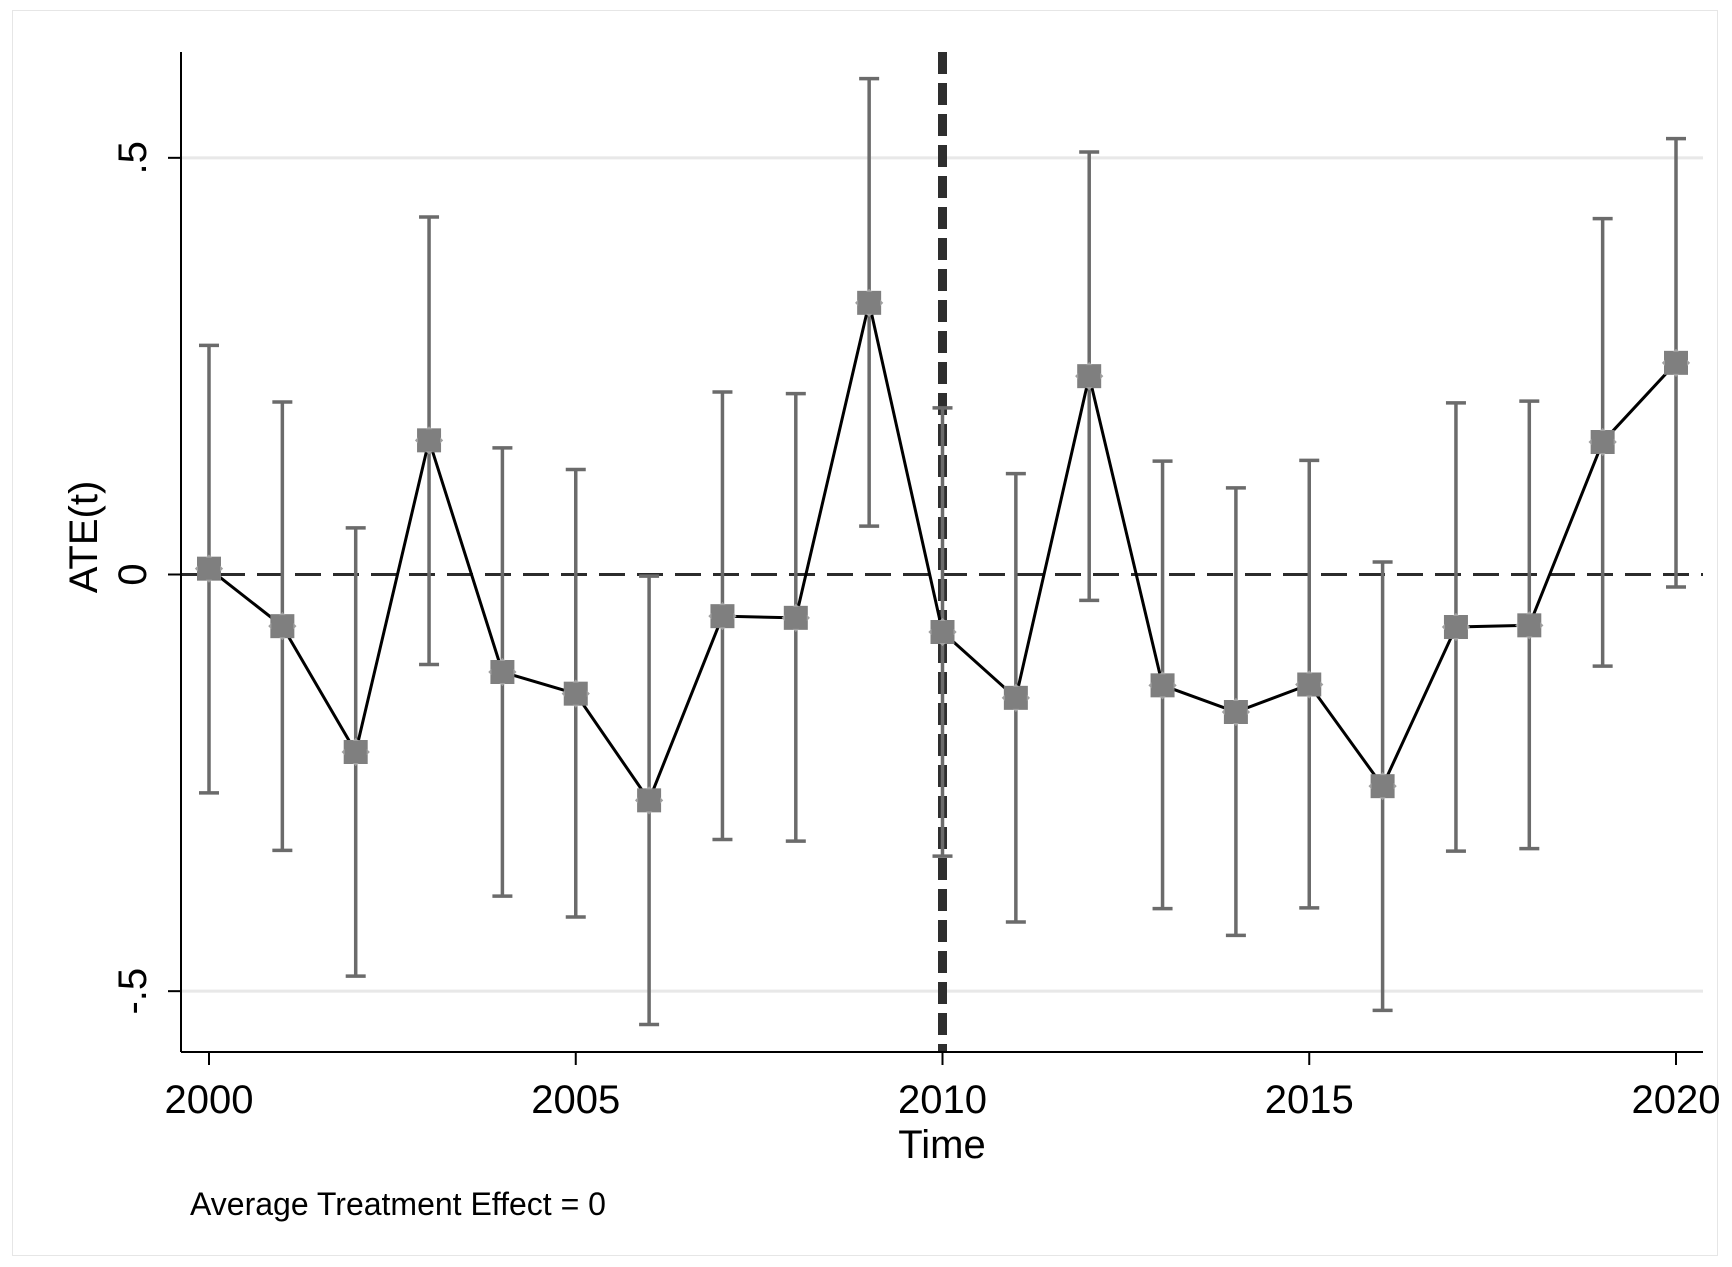 The width and height of the screenshot is (1732, 1267). Describe the element at coordinates (941, 1145) in the screenshot. I see `x-axis-label: Time` at that location.